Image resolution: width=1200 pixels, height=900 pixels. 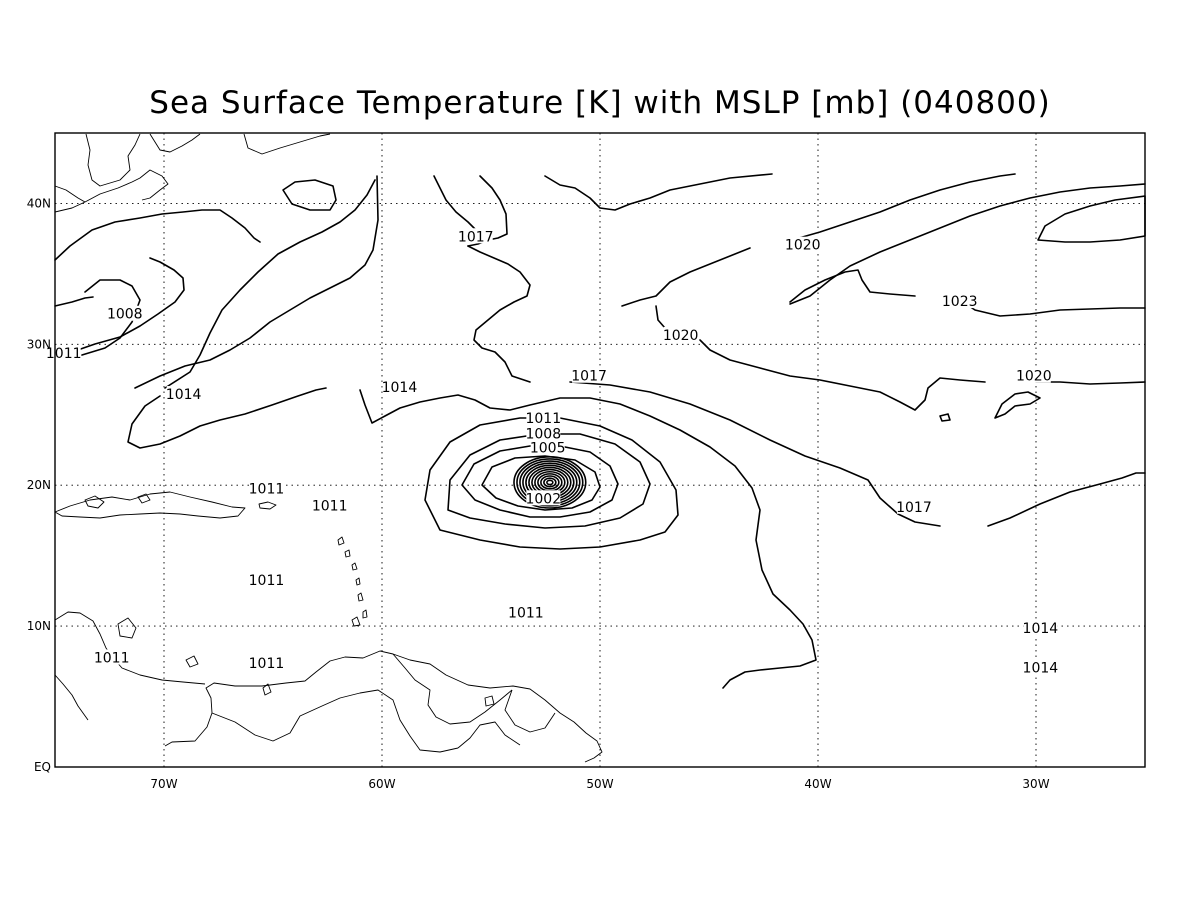 I want to click on contour-label-text: 1023, so click(x=960, y=302).